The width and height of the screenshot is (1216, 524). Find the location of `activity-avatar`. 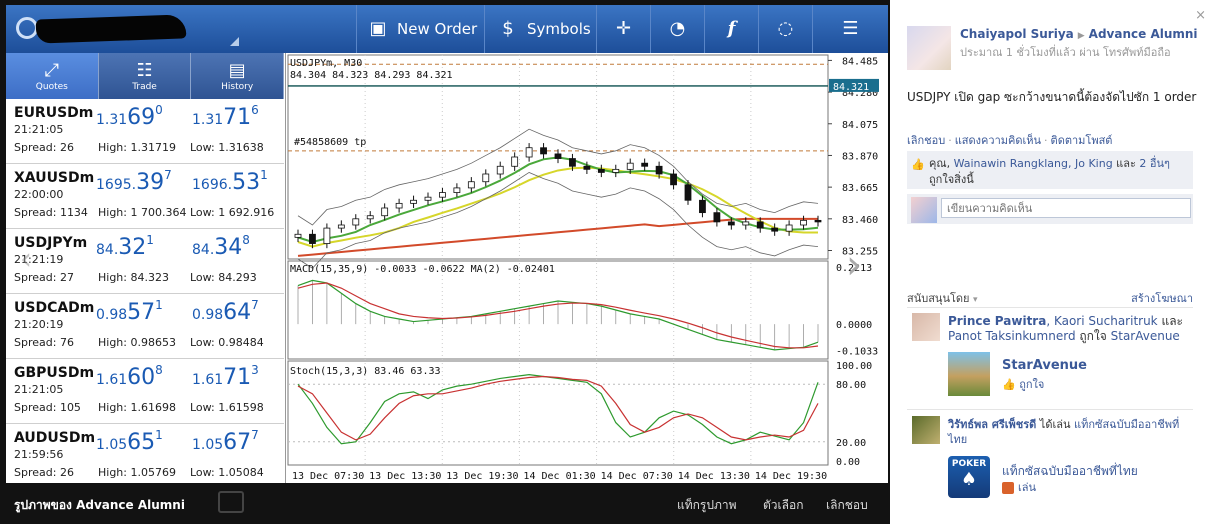

activity-avatar is located at coordinates (926, 430).